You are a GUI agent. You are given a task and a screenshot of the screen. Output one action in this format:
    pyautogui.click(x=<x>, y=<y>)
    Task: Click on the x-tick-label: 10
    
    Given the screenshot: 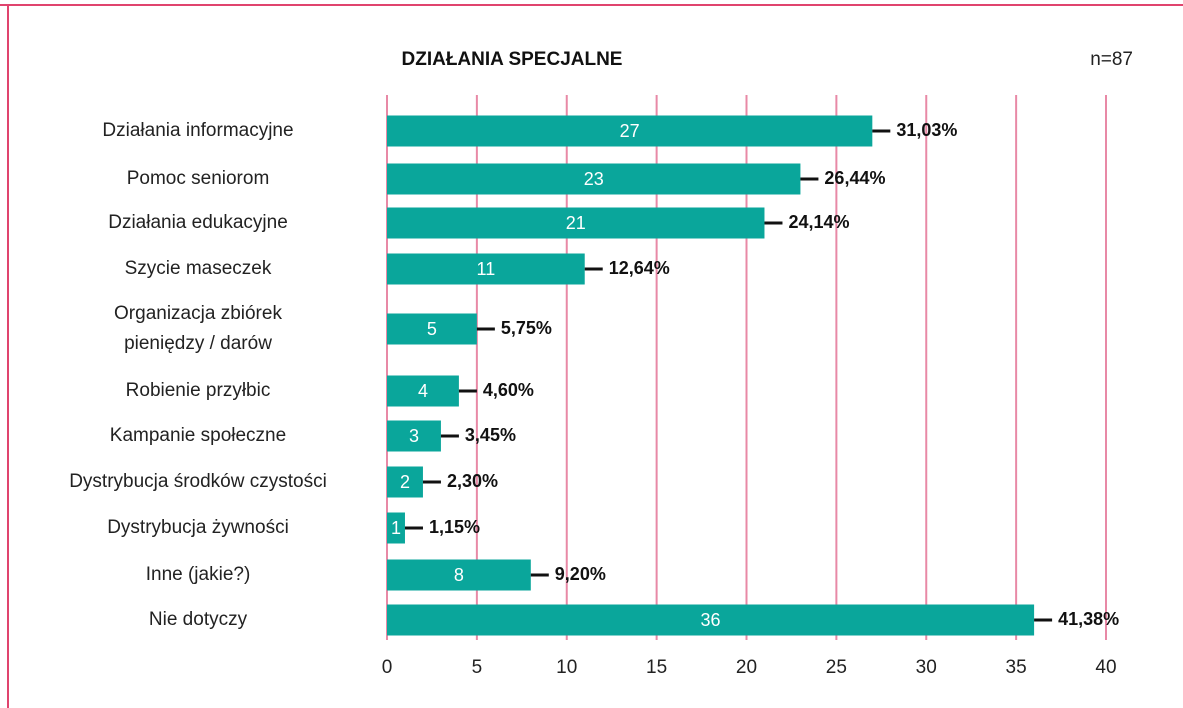 What is the action you would take?
    pyautogui.click(x=566, y=667)
    